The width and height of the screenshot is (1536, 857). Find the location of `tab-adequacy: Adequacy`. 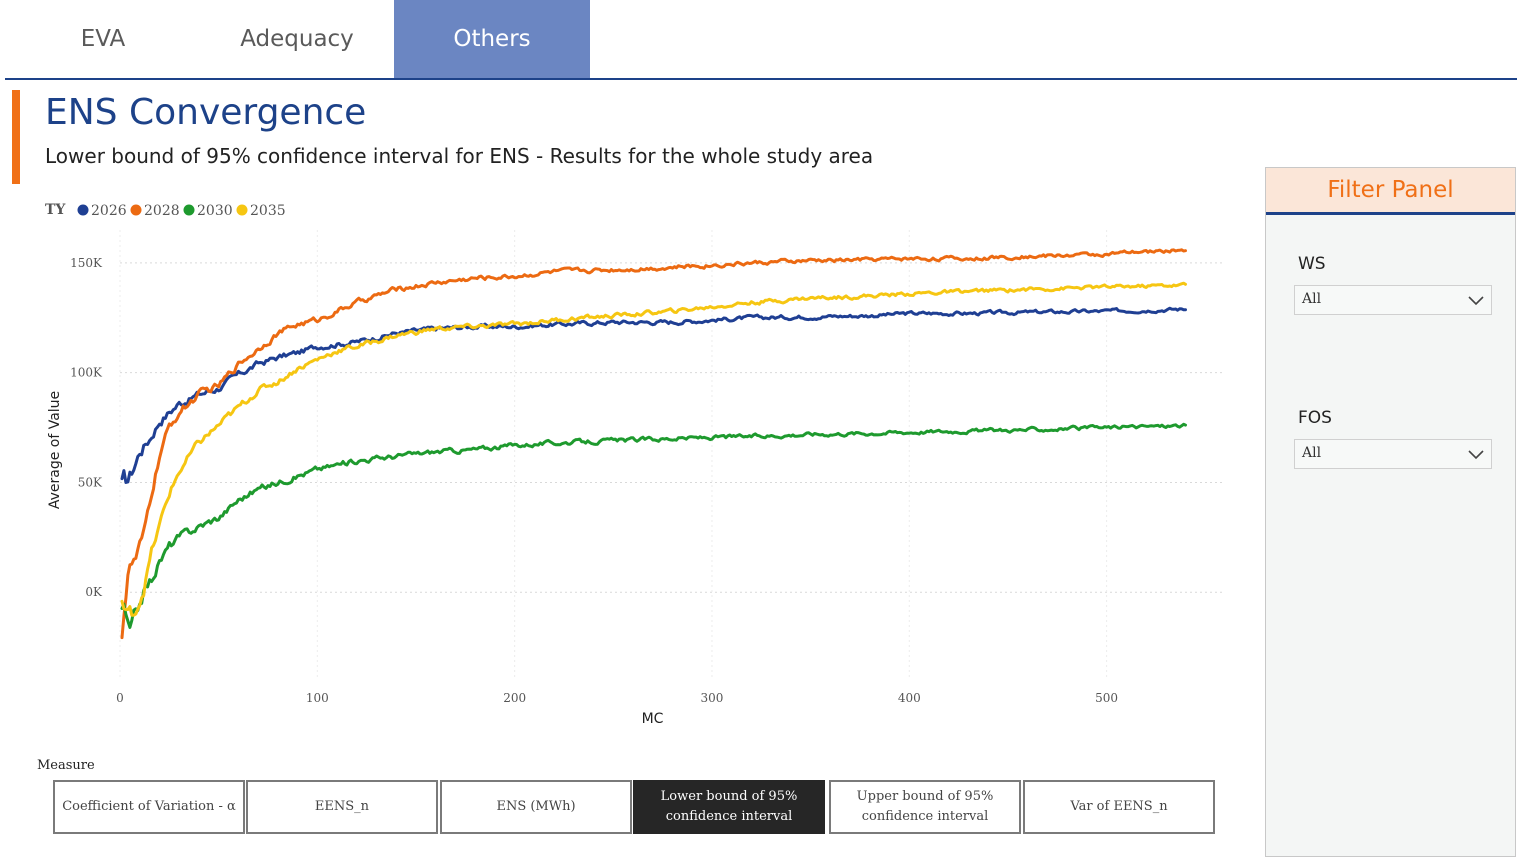

tab-adequacy: Adequacy is located at coordinates (297, 39).